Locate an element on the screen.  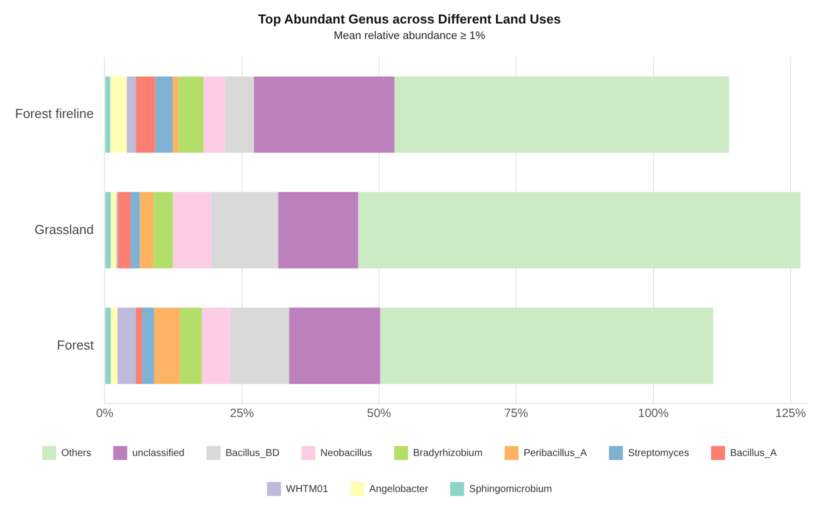
legend-label: Neobacillus is located at coordinates (346, 453).